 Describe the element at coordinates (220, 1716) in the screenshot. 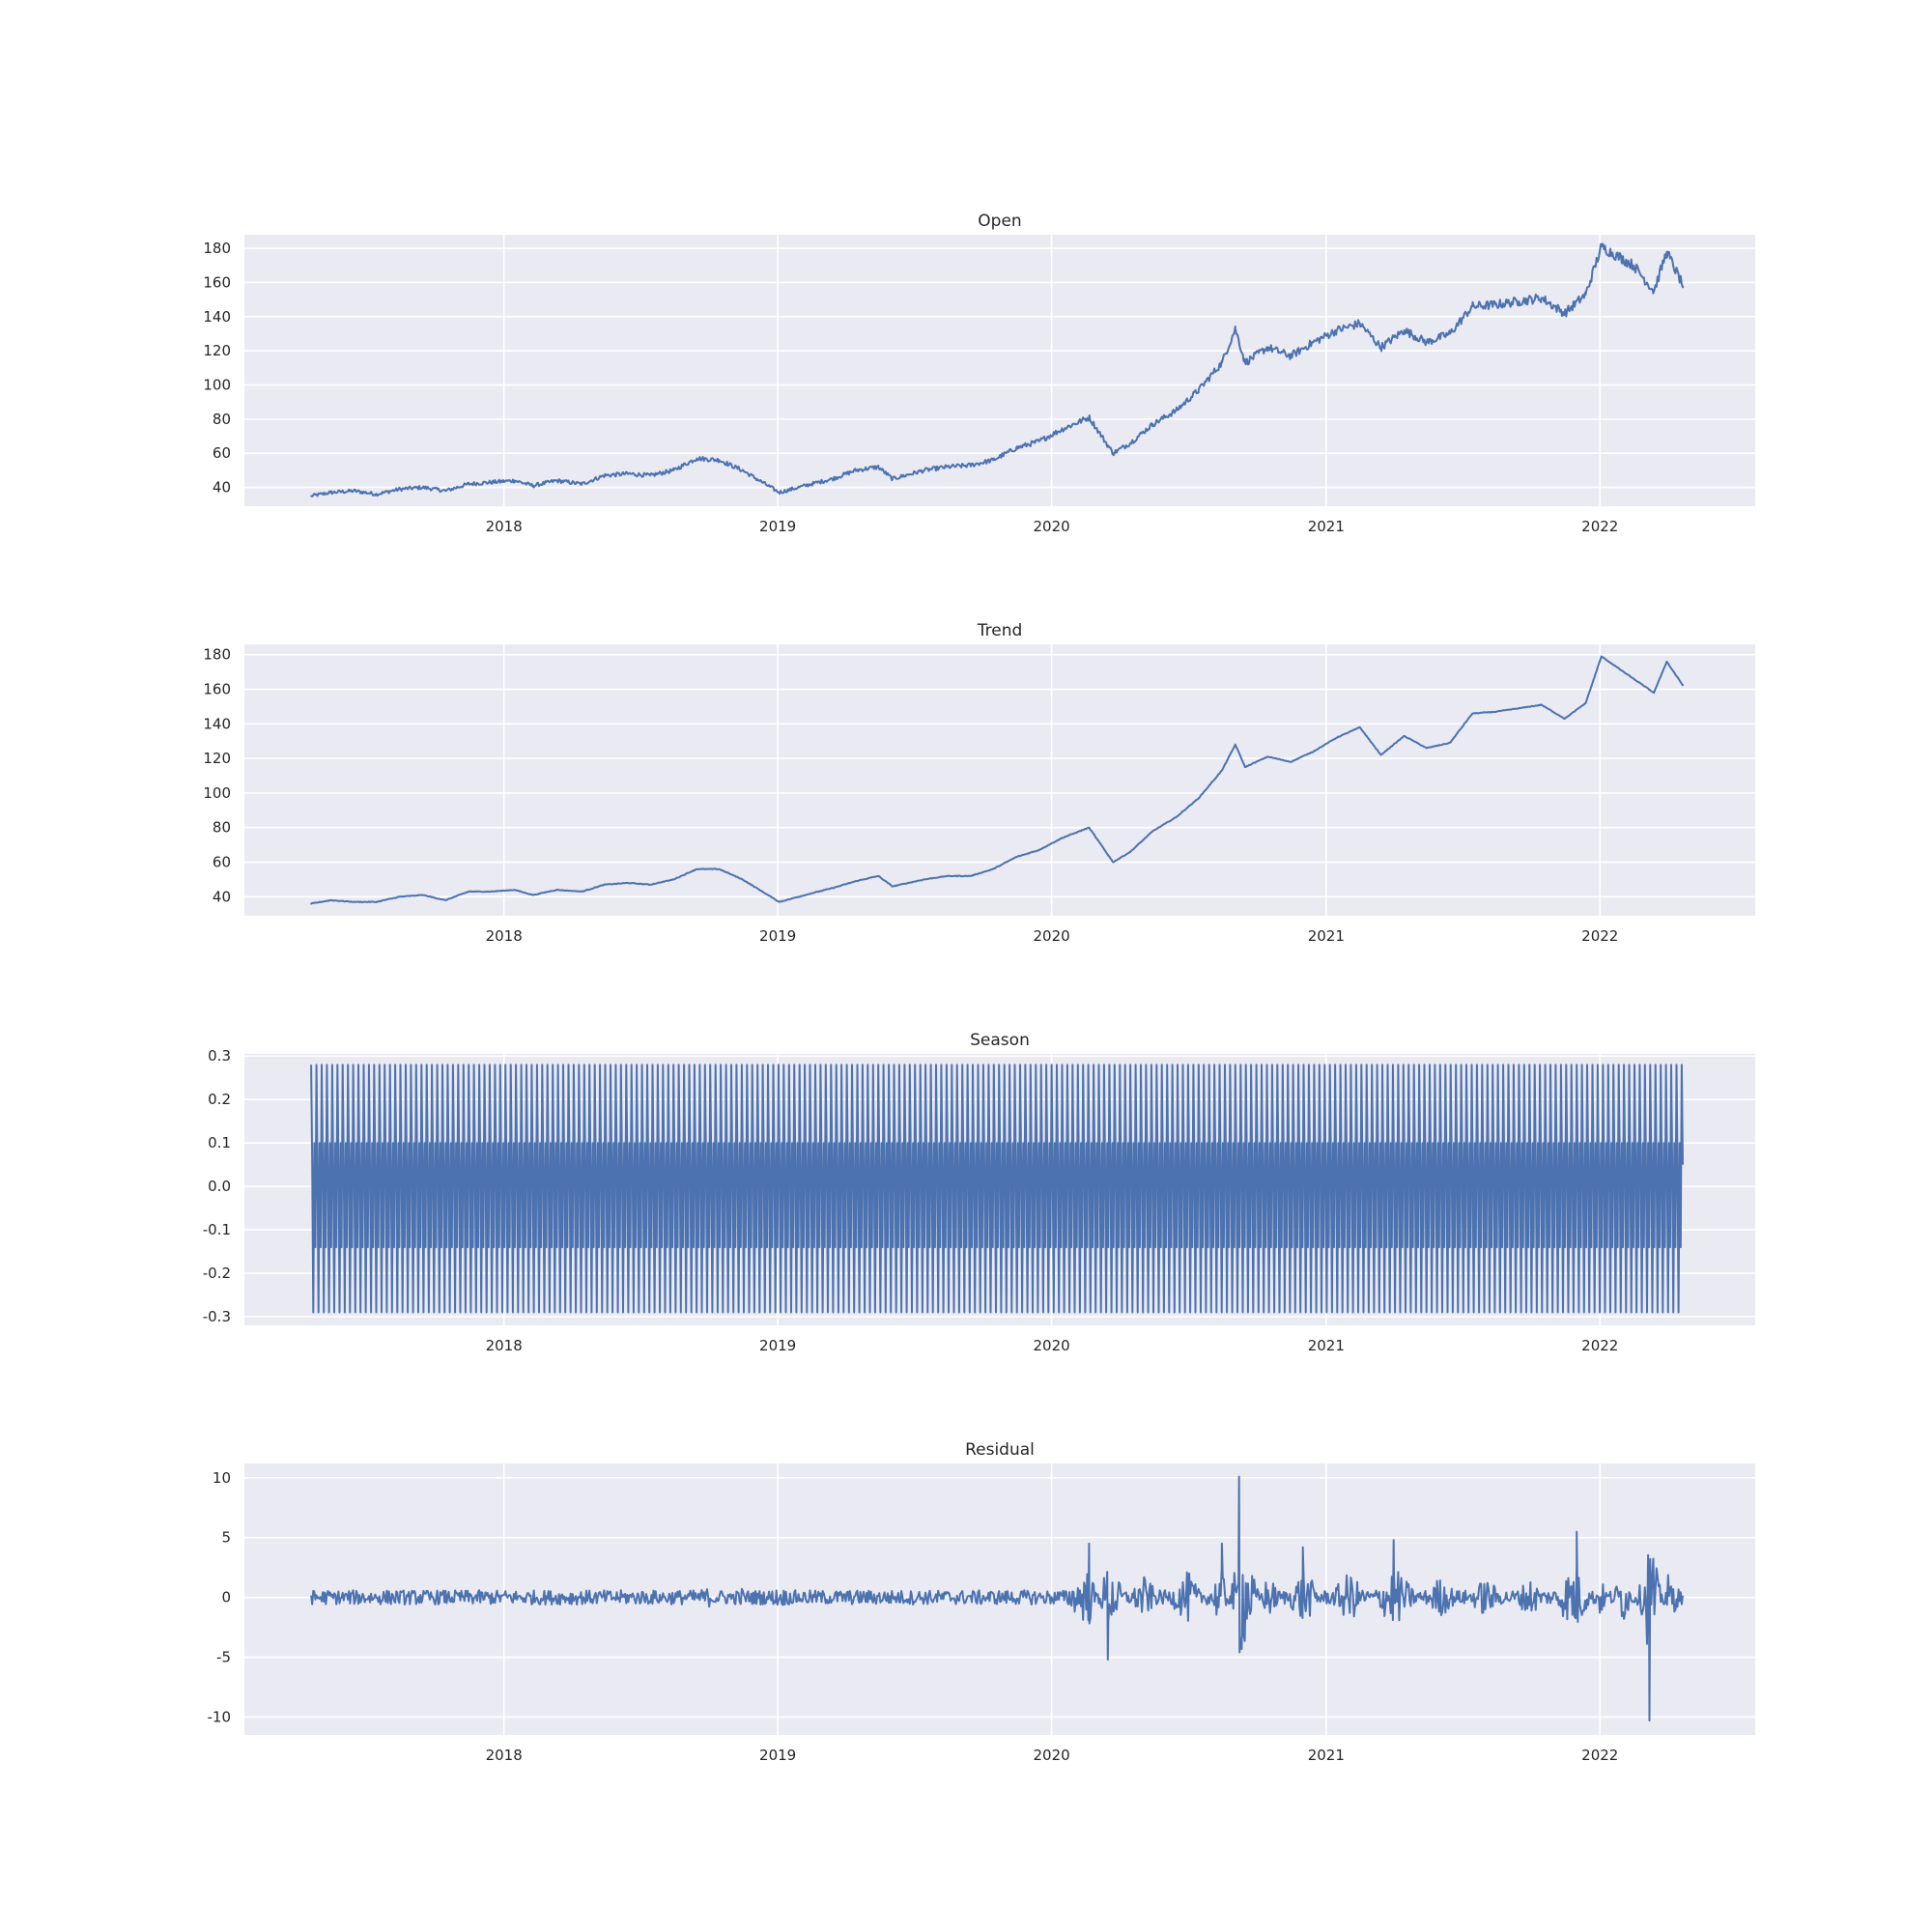

I see `y-tick-label: -10` at that location.